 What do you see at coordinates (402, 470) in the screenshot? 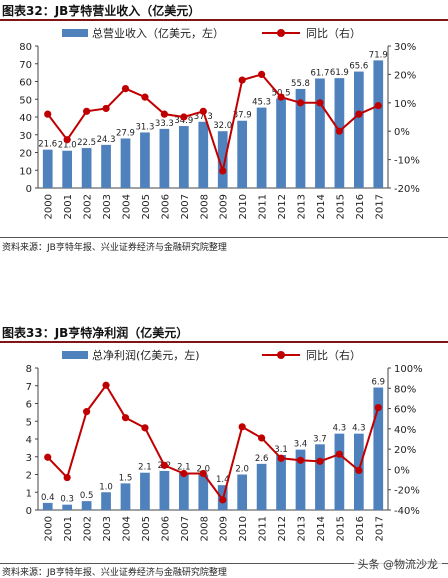
I see `right-tick-label: 0%` at bounding box center [402, 470].